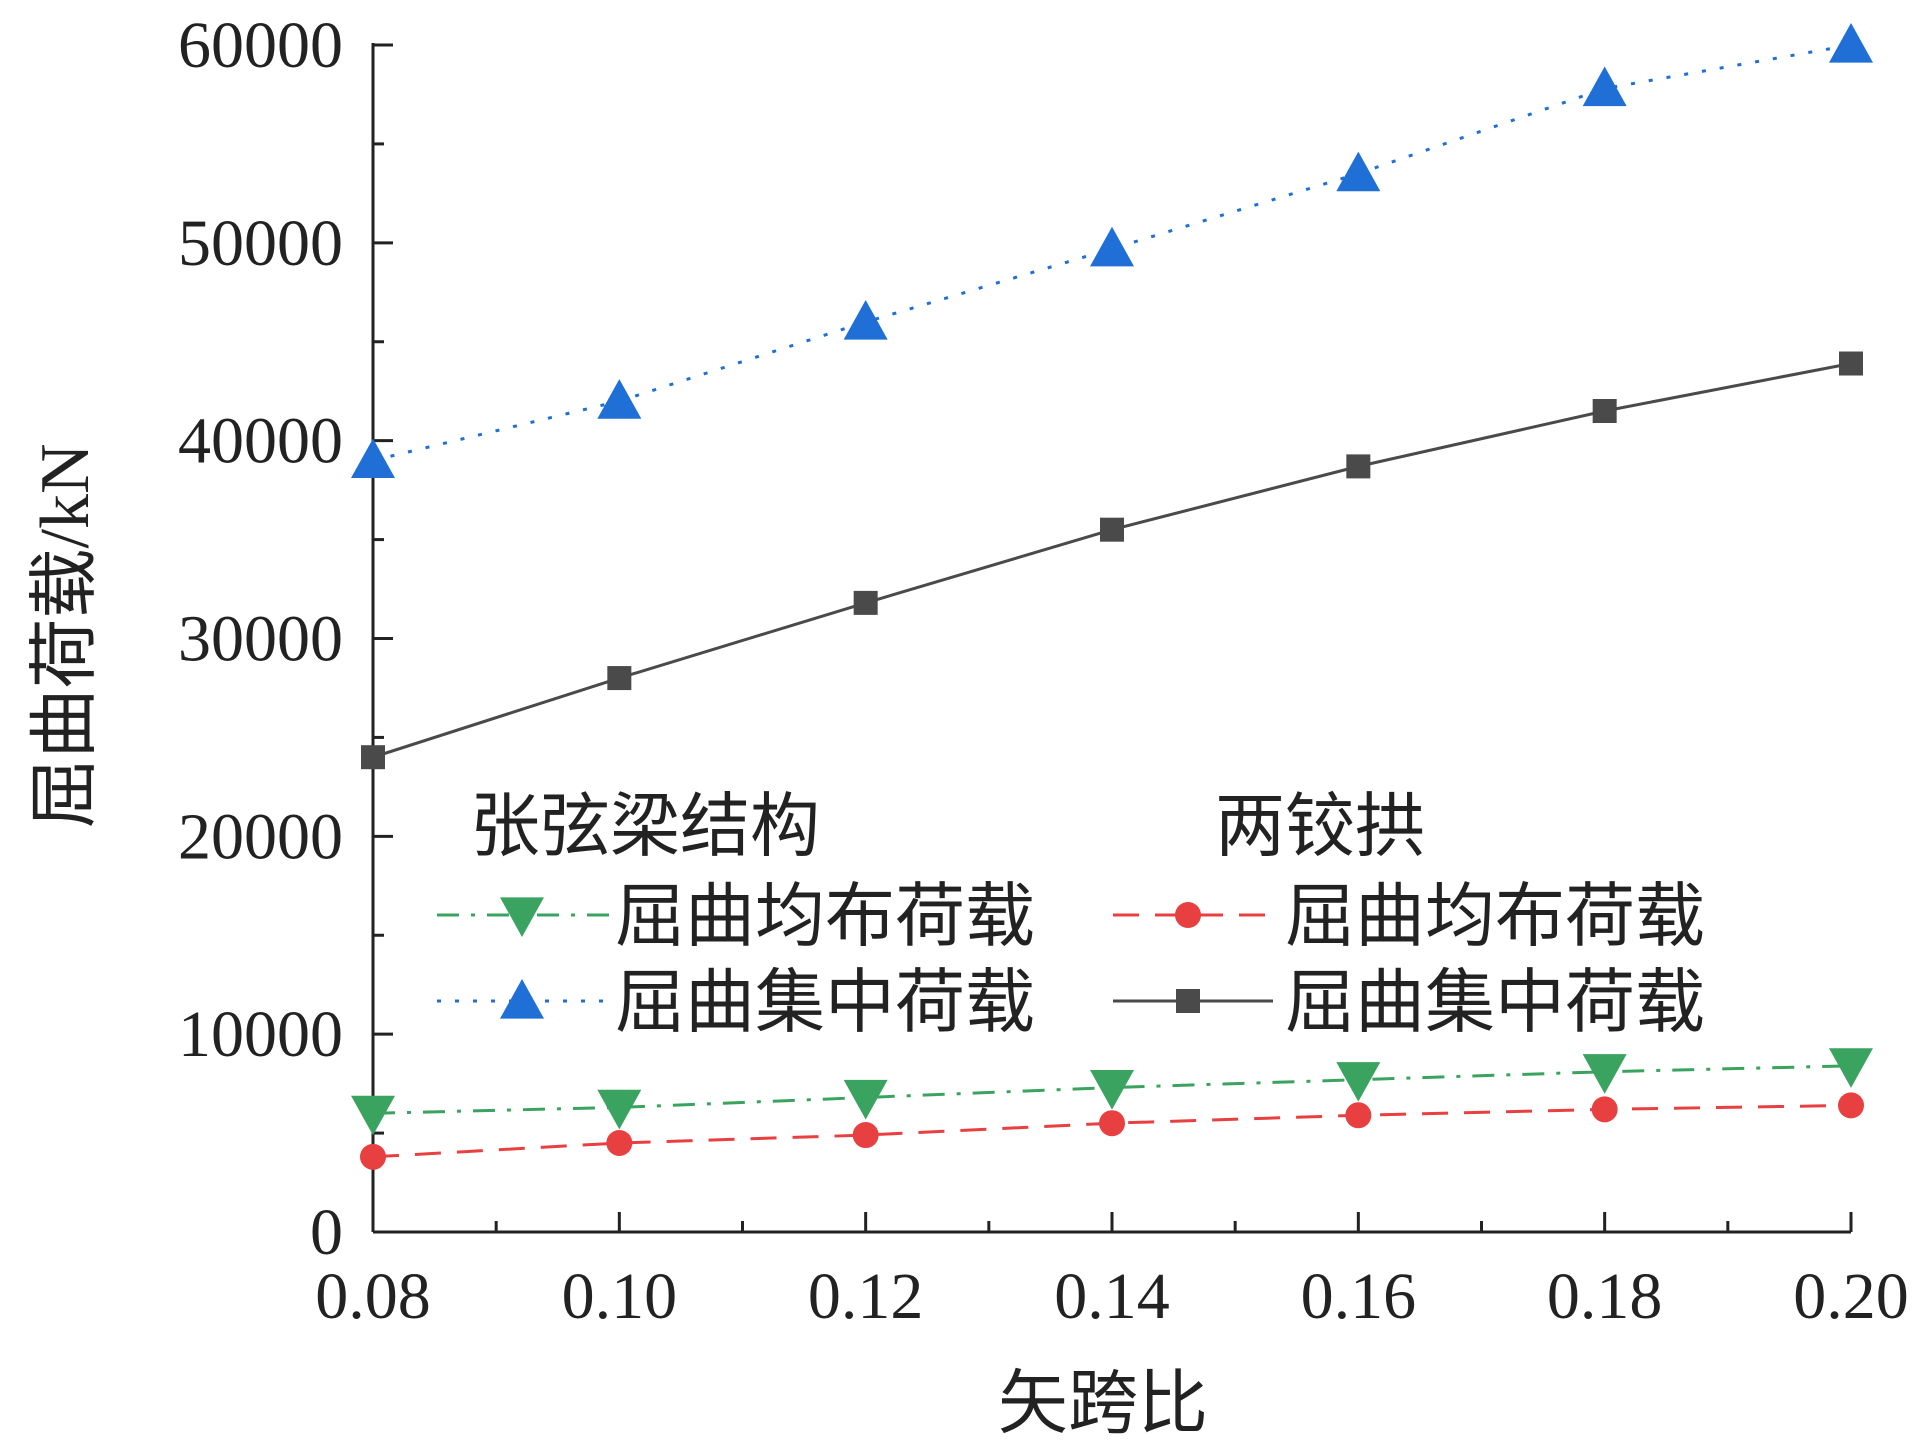 This screenshot has width=1932, height=1446. I want to click on x-tick-label: 0.16, so click(1359, 1296).